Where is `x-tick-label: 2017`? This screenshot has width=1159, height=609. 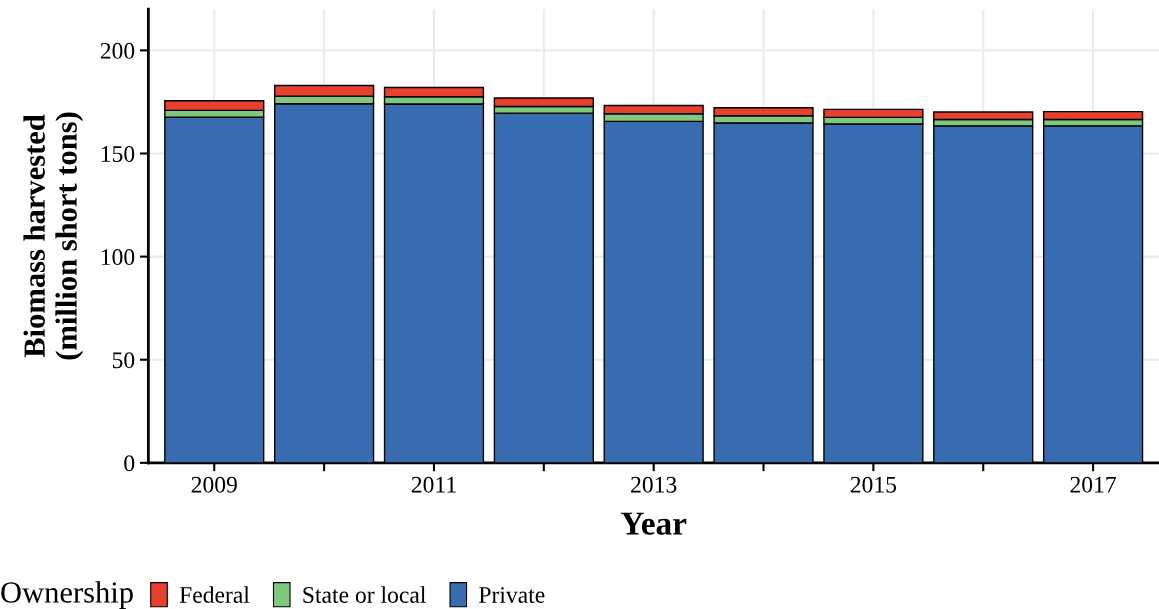 x-tick-label: 2017 is located at coordinates (1093, 484).